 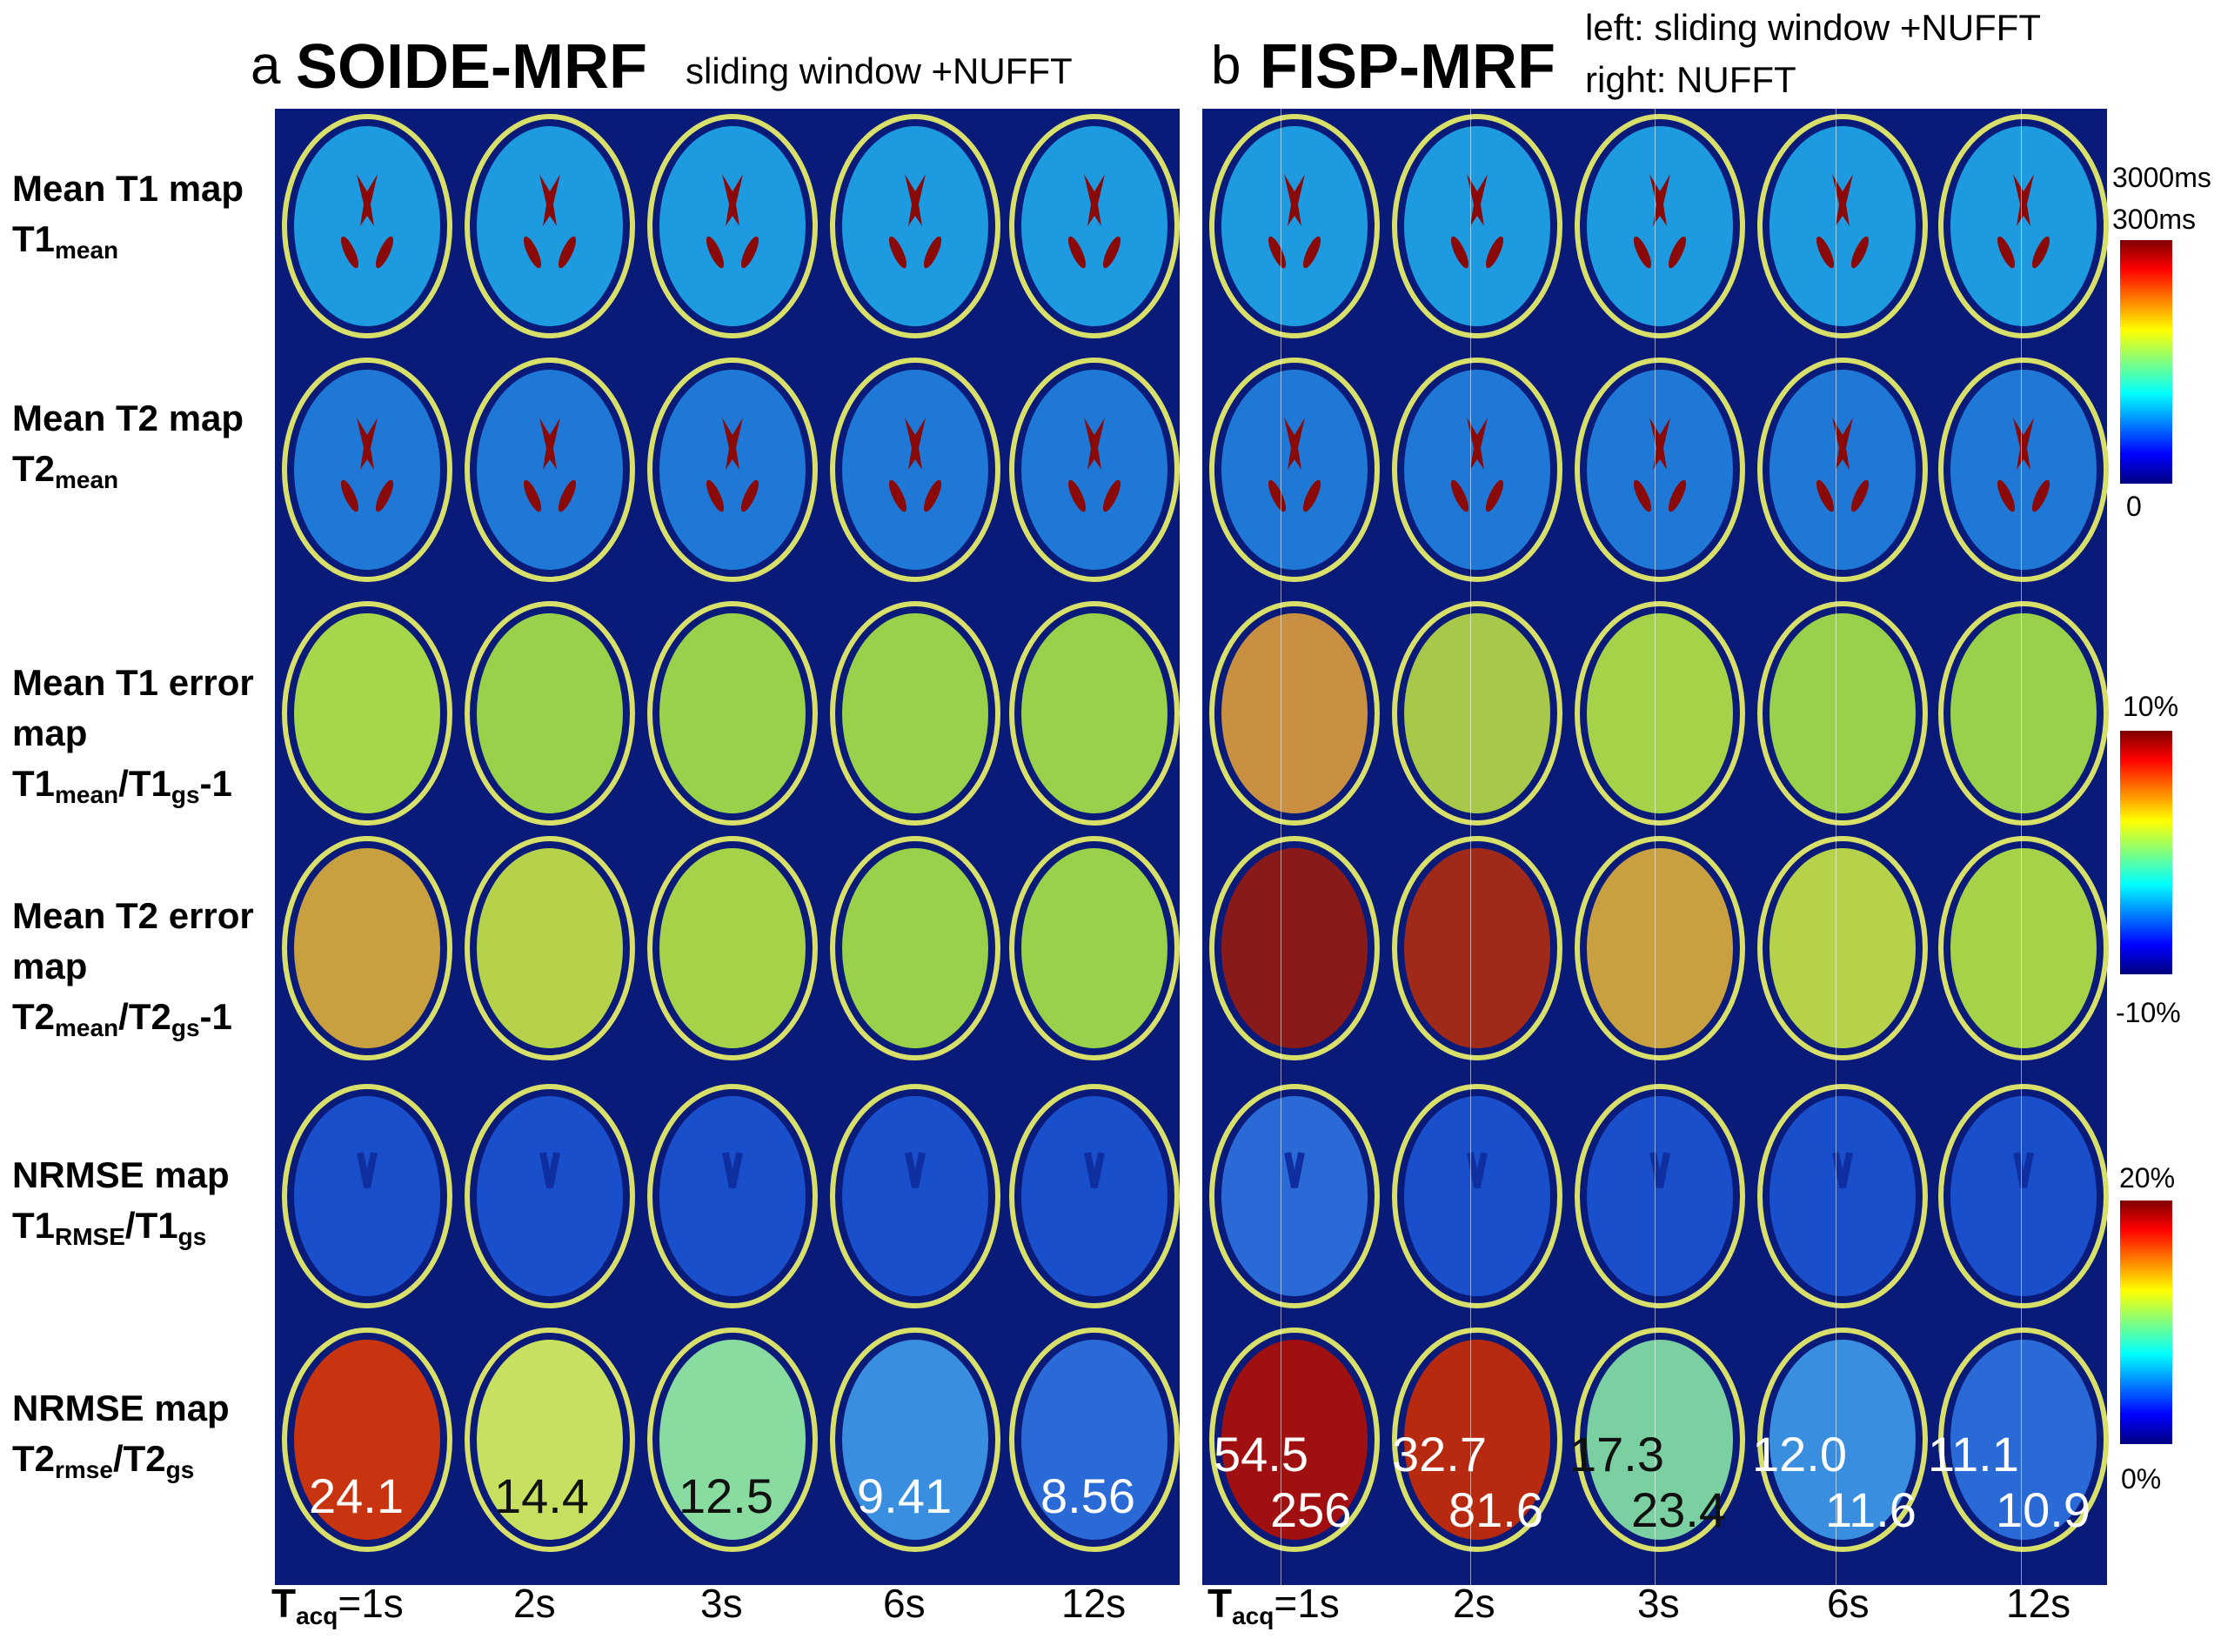 I want to click on panel-a-title: SOIDE-MRF, so click(x=472, y=67).